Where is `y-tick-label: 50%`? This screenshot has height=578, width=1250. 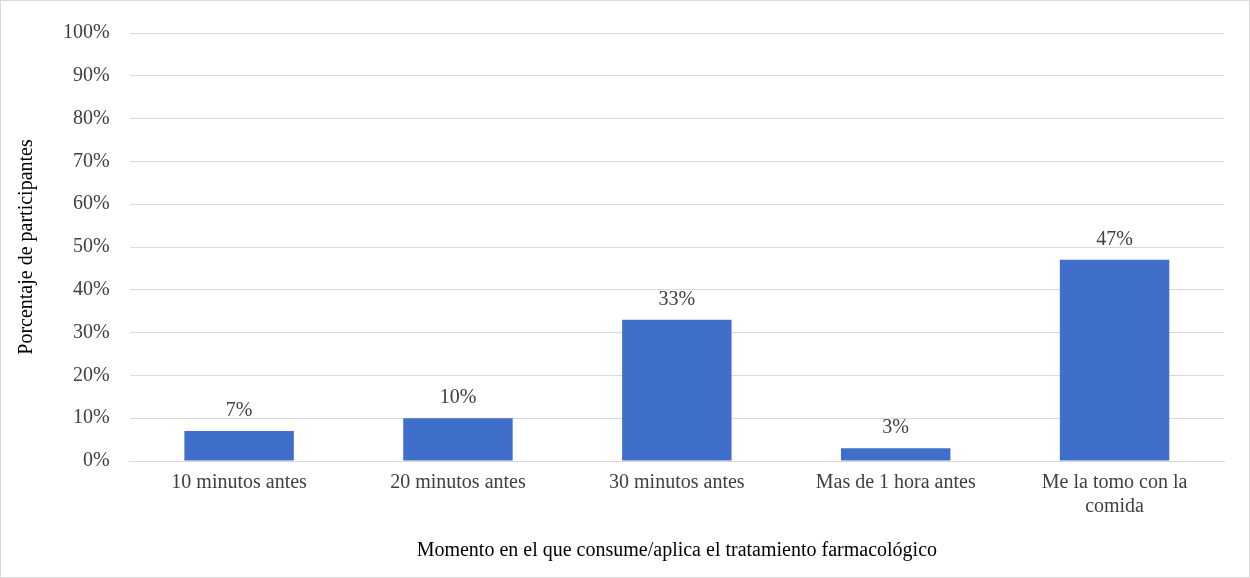 y-tick-label: 50% is located at coordinates (91, 245).